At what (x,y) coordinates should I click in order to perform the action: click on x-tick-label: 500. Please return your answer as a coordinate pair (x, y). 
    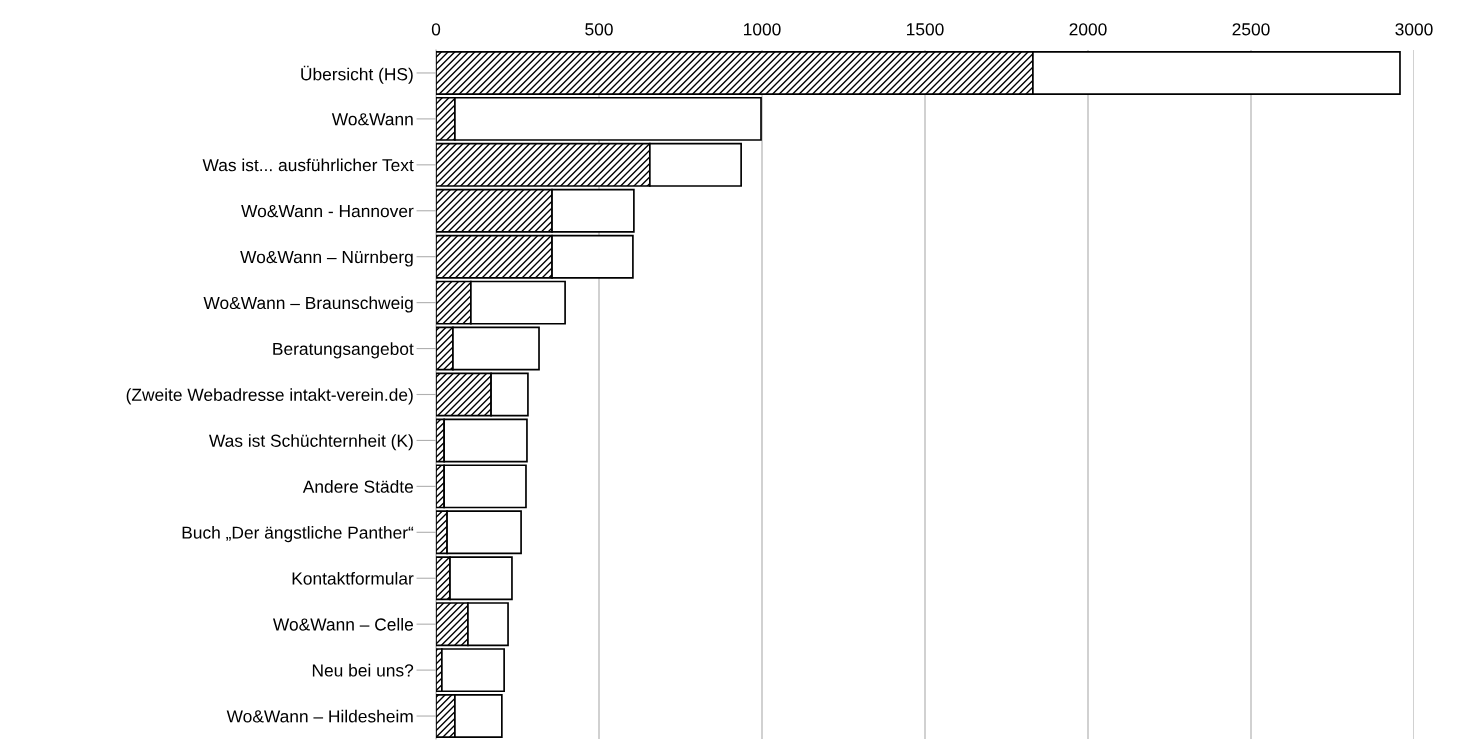
    Looking at the image, I should click on (599, 29).